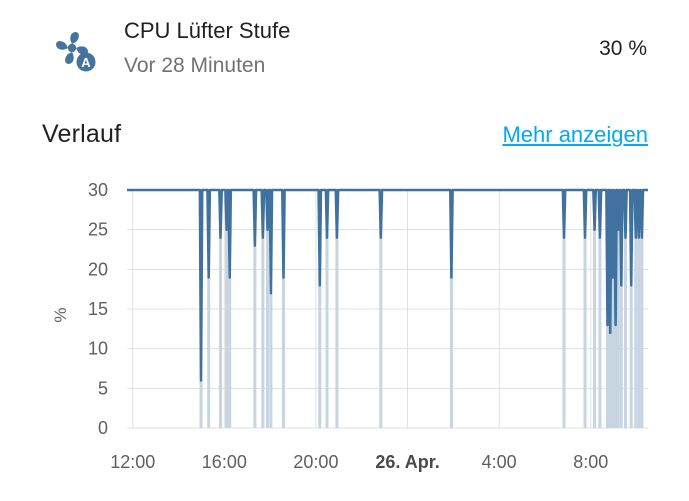  Describe the element at coordinates (103, 428) in the screenshot. I see `y-tick-label: 0` at that location.